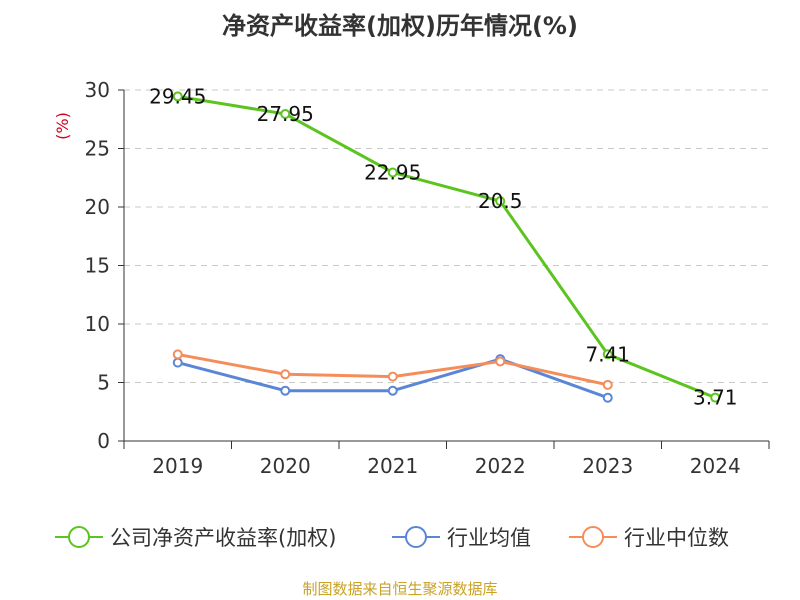 The height and width of the screenshot is (600, 800). What do you see at coordinates (399, 589) in the screenshot?
I see `footer-source: 制图数据来自恒生聚源数据库` at bounding box center [399, 589].